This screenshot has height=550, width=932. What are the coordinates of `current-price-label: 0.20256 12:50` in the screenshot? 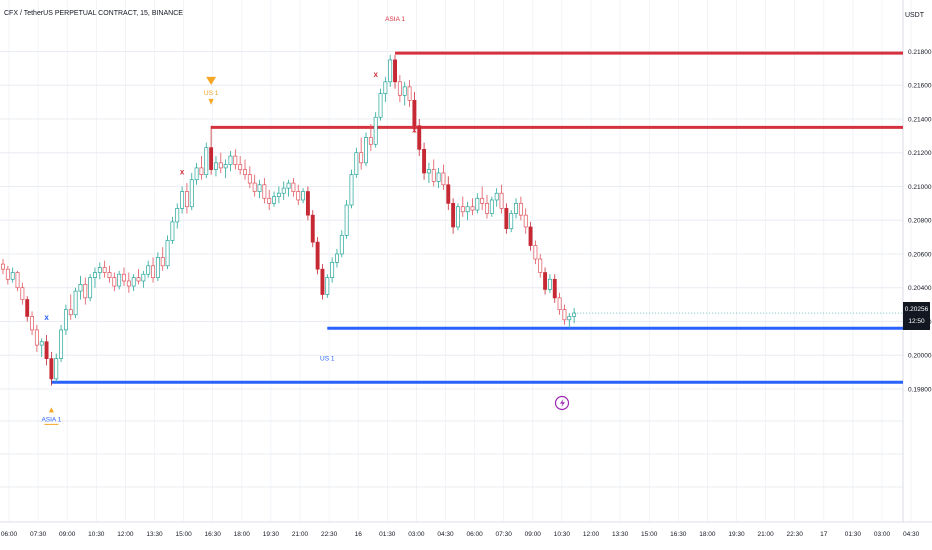 It's located at (916, 316).